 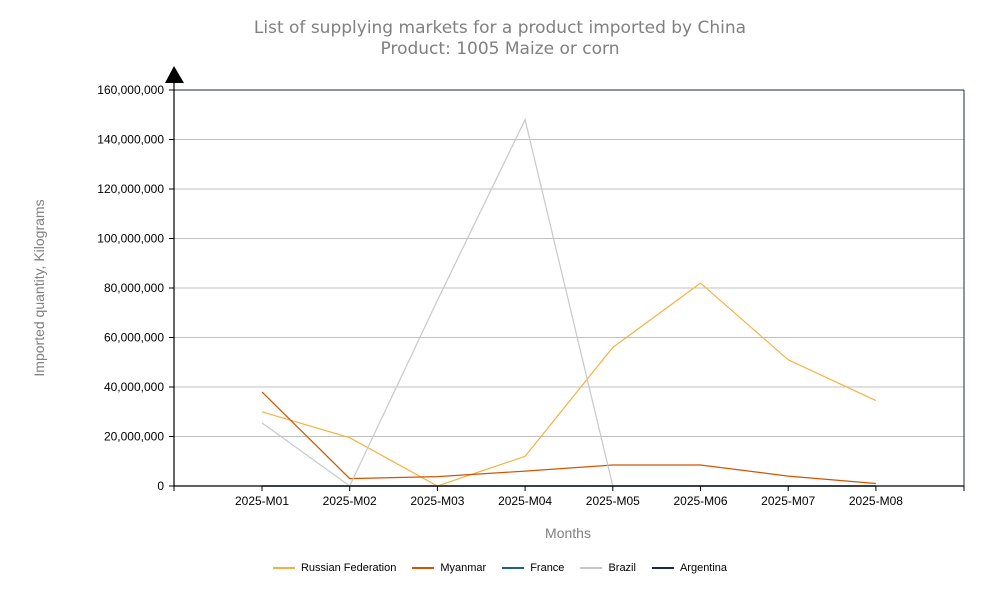 I want to click on y-tick-label: 20,000,000, so click(x=134, y=437).